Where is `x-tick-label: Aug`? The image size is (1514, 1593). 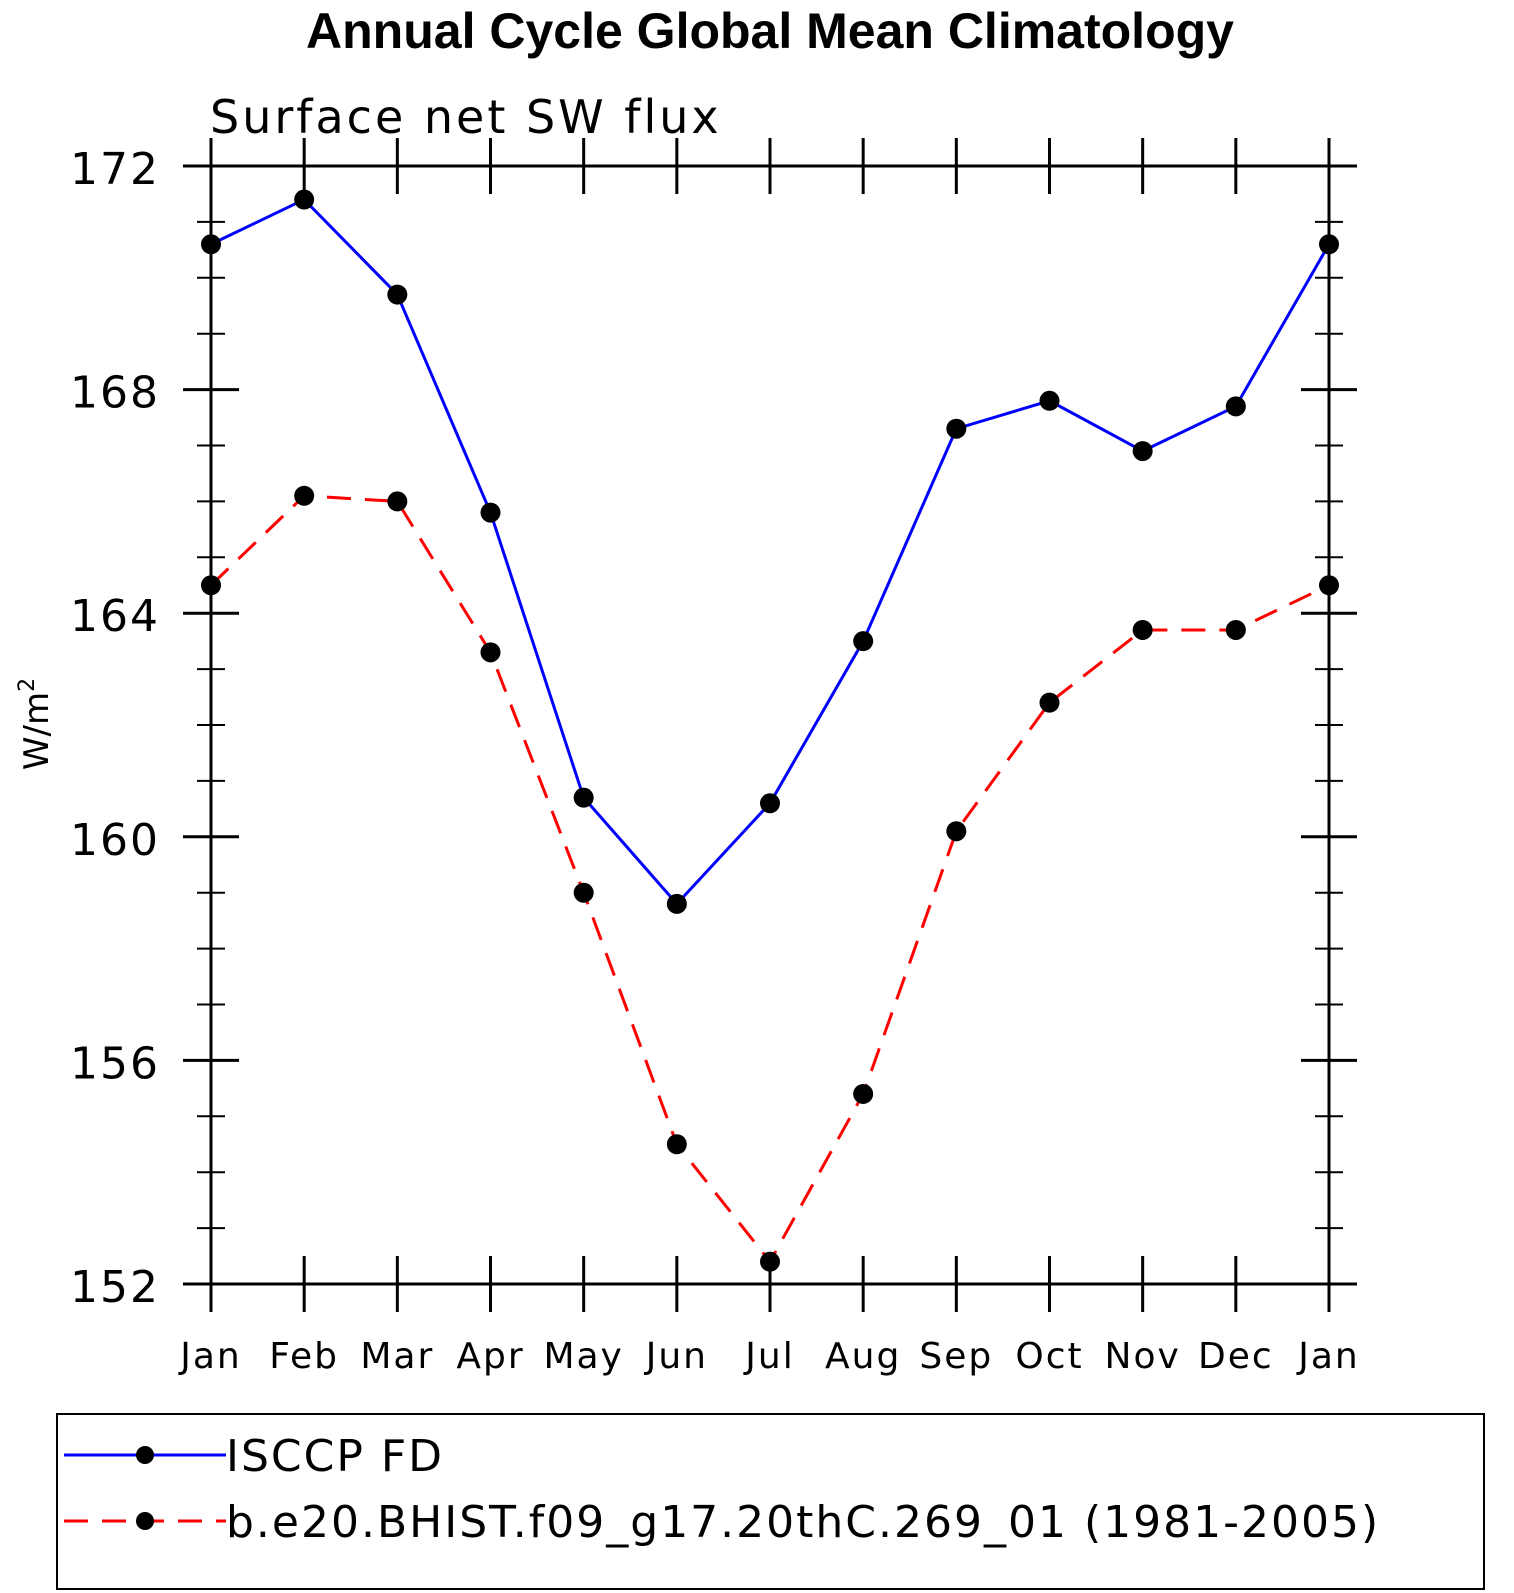
x-tick-label: Aug is located at coordinates (863, 1356).